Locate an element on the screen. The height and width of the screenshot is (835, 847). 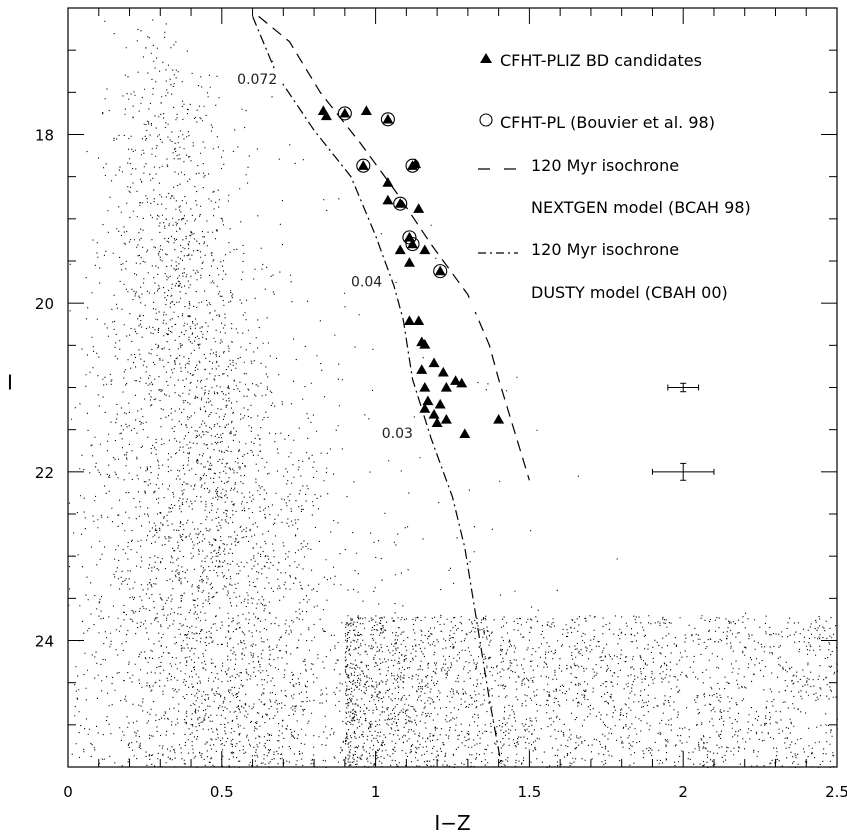
mass-label: 0.03 is located at coordinates (397, 434).